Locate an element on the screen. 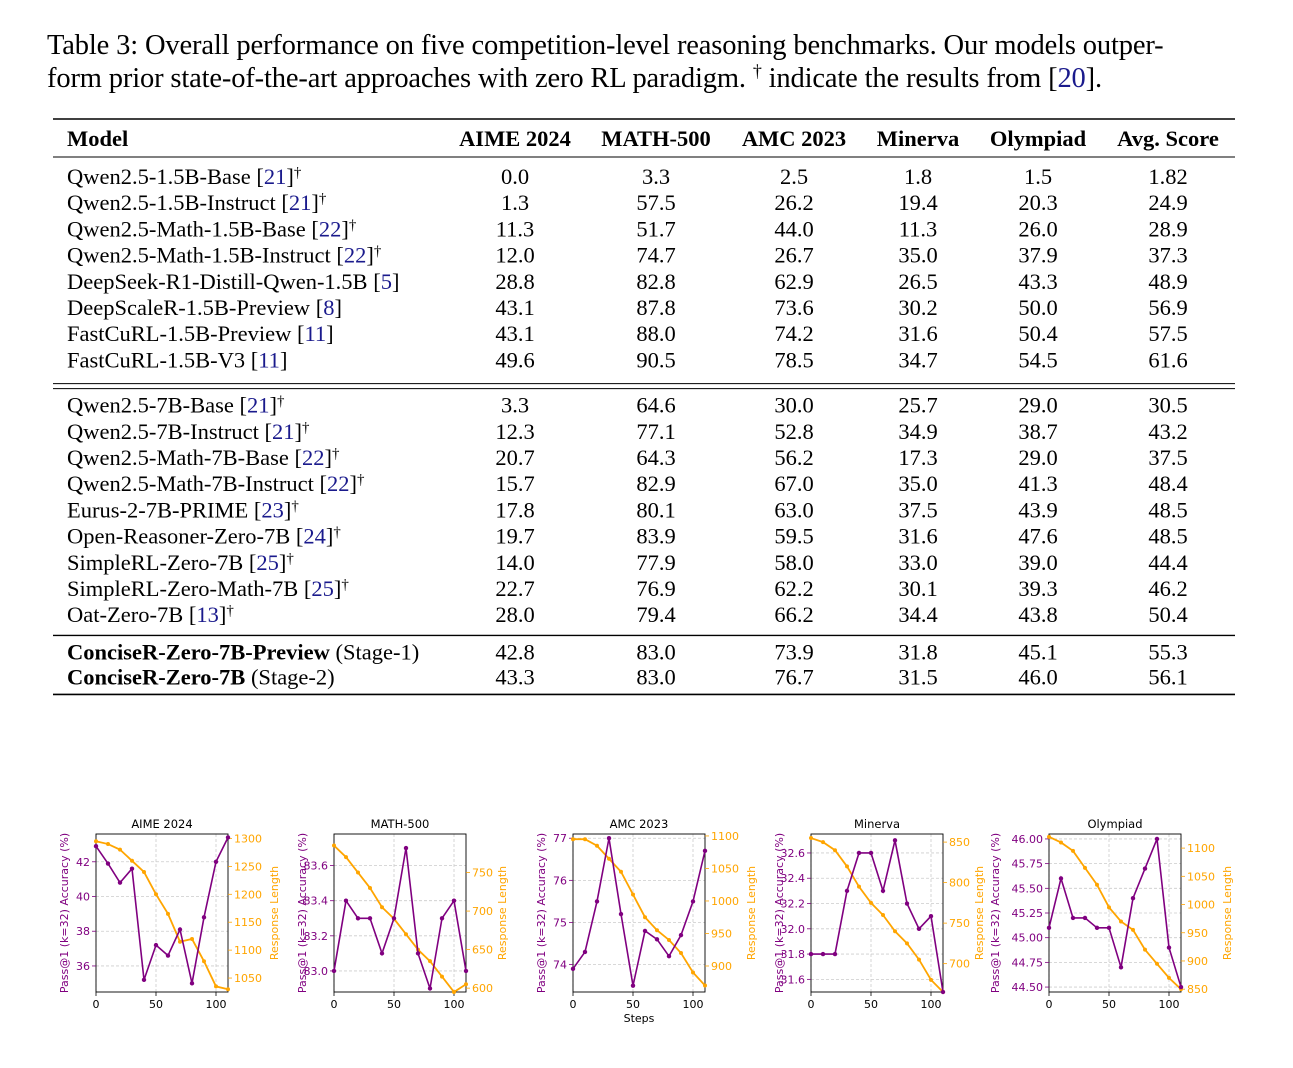 The width and height of the screenshot is (1293, 1068). chart-title: AMC 2023 is located at coordinates (639, 824).